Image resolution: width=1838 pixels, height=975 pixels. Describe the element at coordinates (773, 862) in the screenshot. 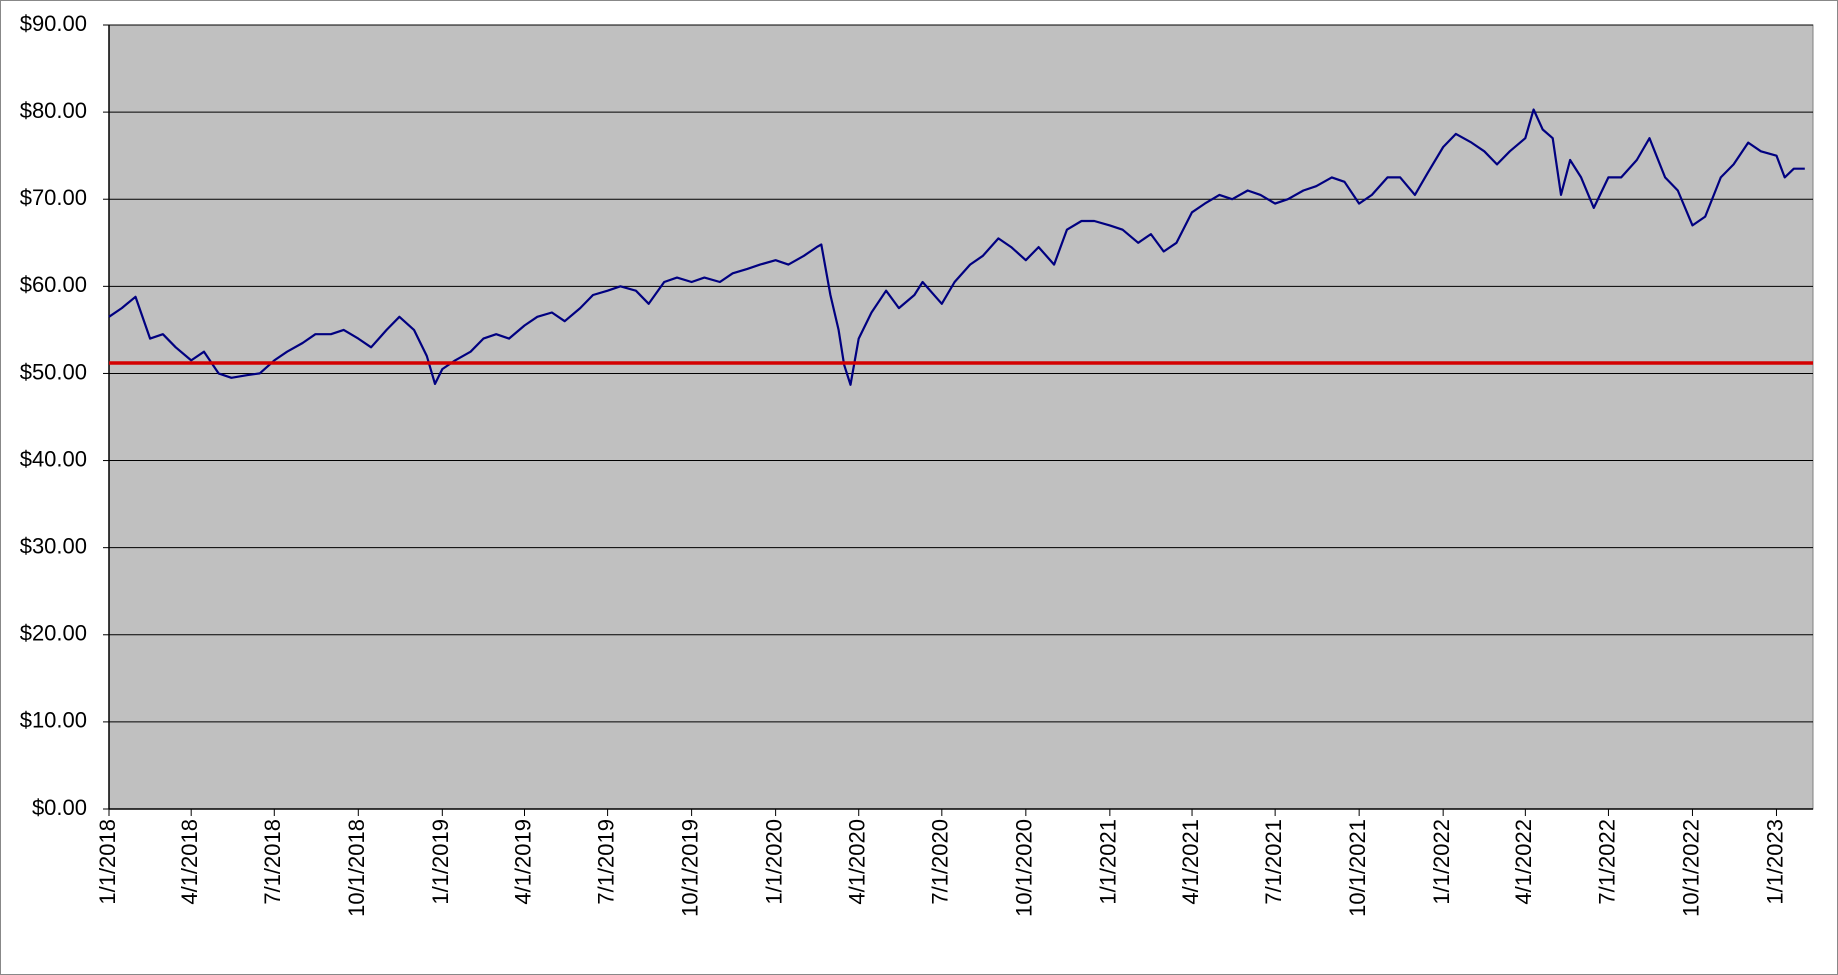

I see `x-tick-label: 1/1/2020` at that location.